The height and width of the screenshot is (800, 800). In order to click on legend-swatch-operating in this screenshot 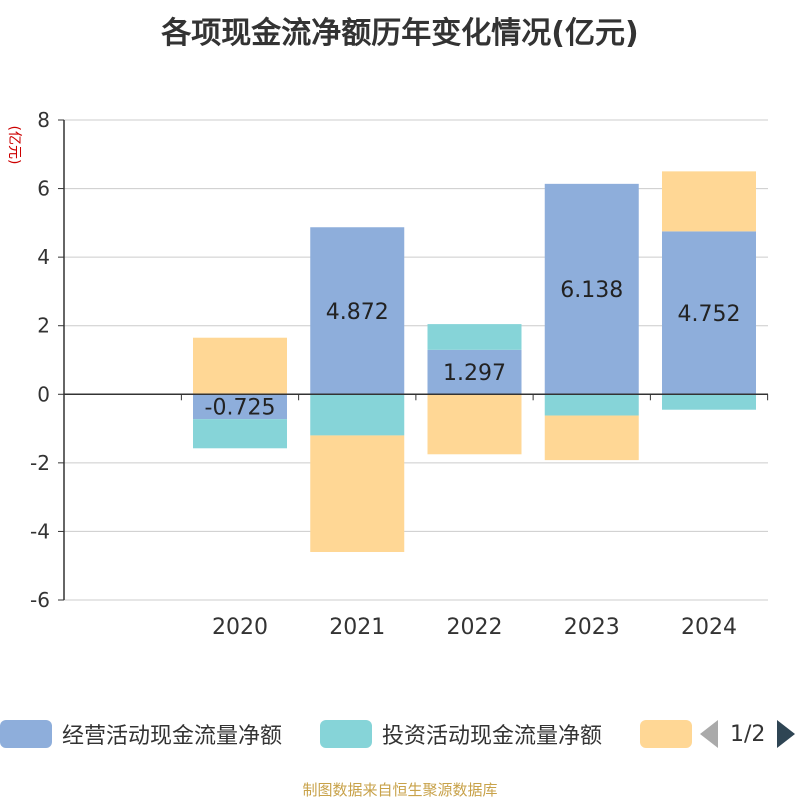, I will do `click(26, 734)`.